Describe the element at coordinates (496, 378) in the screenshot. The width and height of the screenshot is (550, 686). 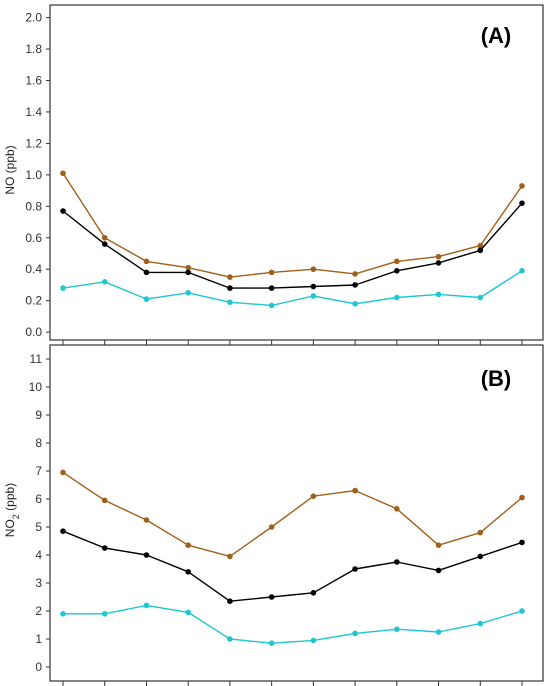
I see `panel-b-label: (B)` at that location.